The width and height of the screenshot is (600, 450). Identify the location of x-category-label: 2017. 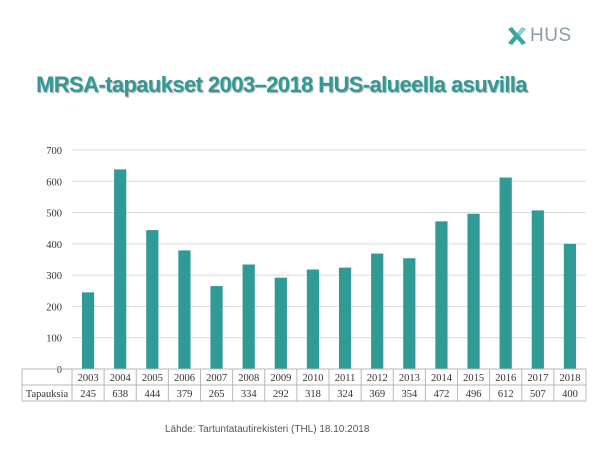
(537, 378).